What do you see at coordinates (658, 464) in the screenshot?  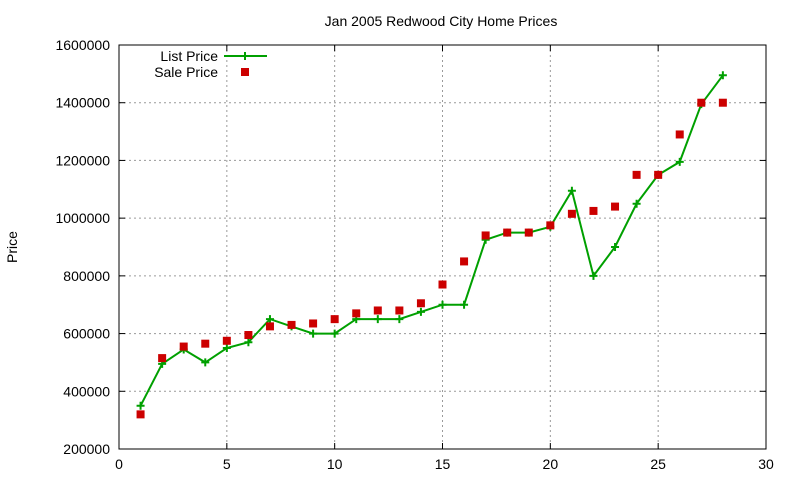 I see `x-tick-label: 25` at bounding box center [658, 464].